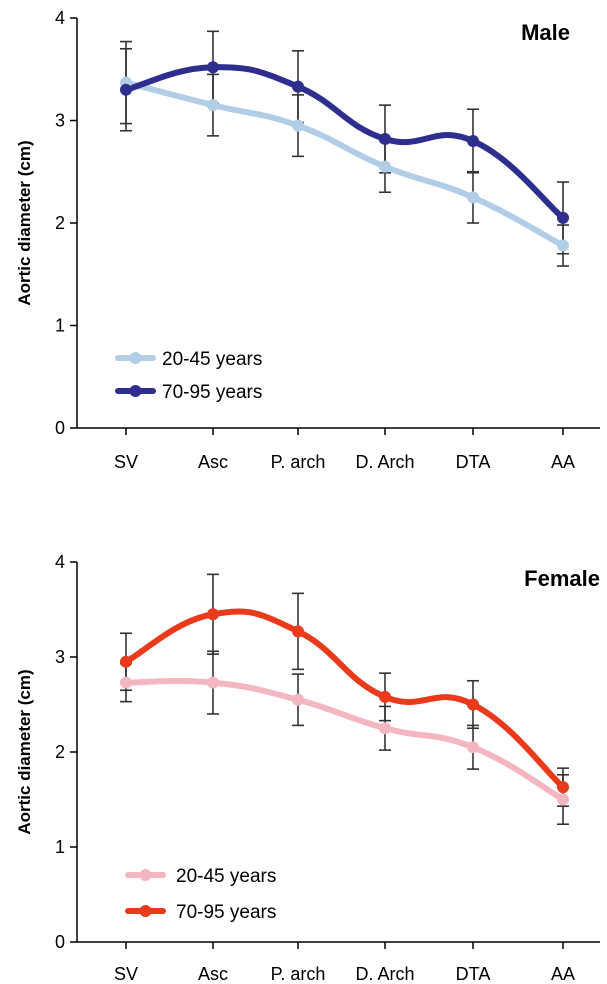  Describe the element at coordinates (545, 32) in the screenshot. I see `chart-title: Male` at that location.